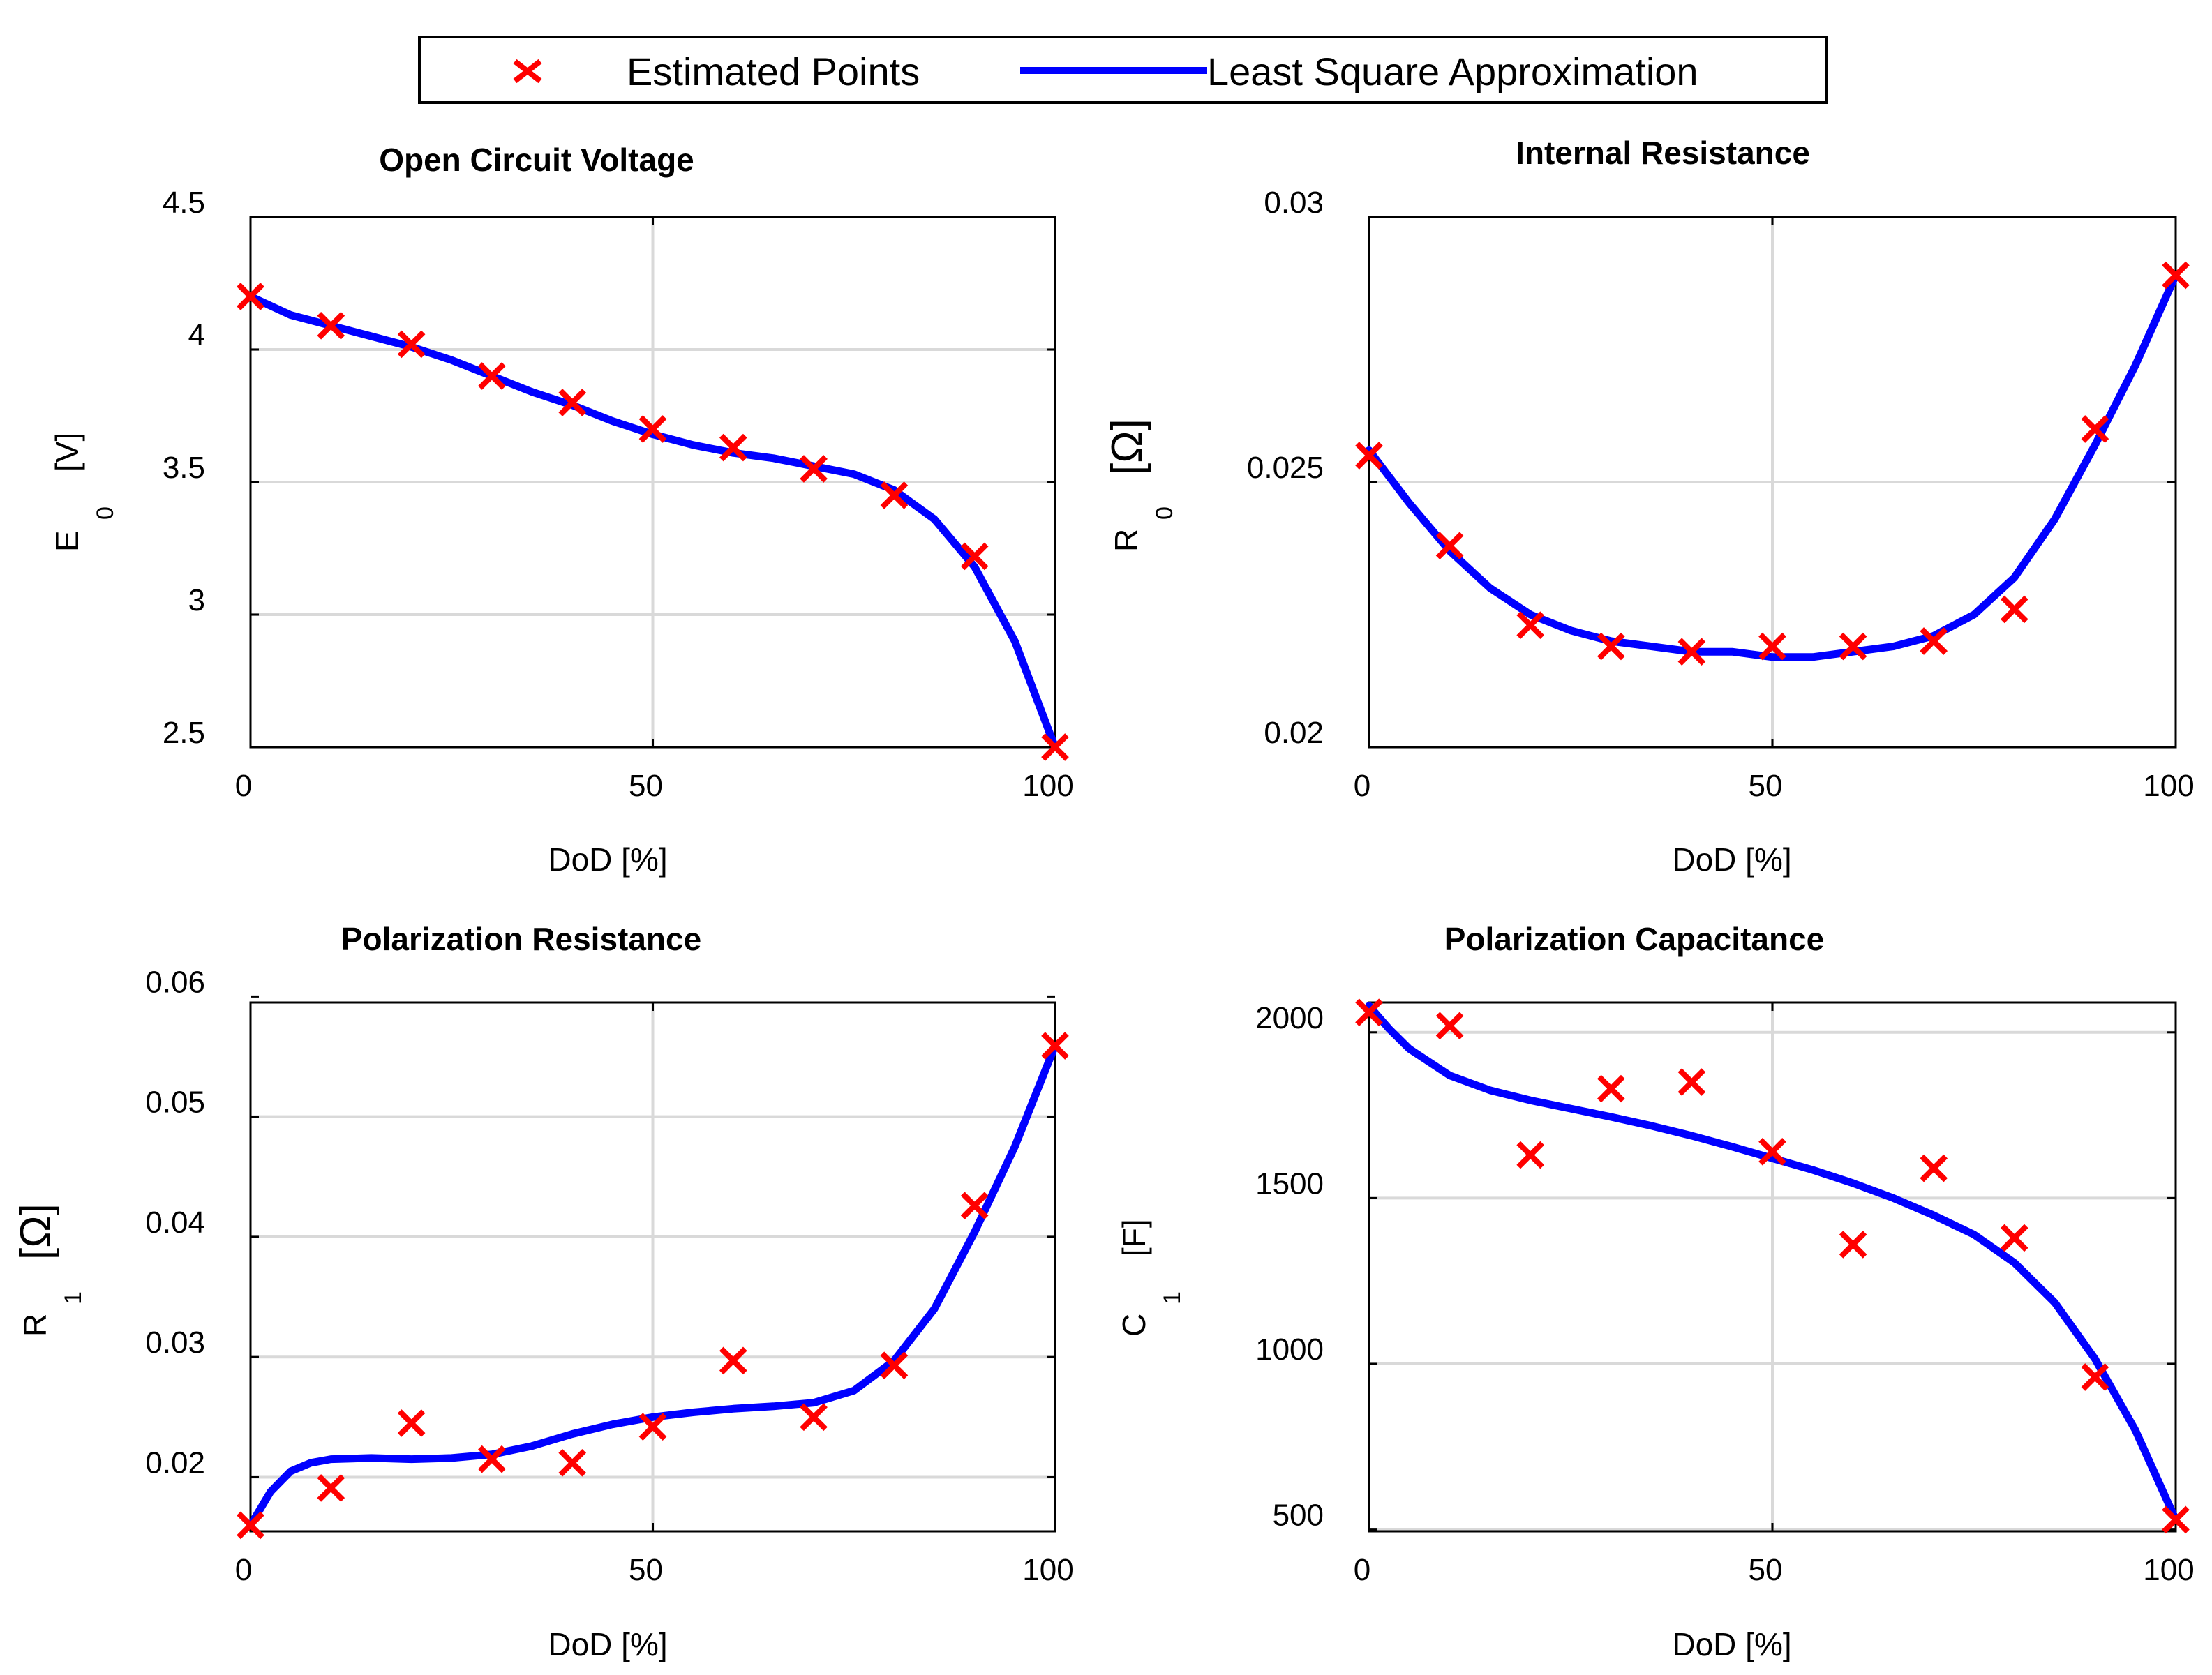 The image size is (2212, 1675). What do you see at coordinates (49, 1270) in the screenshot?
I see `y-axis-label: R 1 [Ω]` at bounding box center [49, 1270].